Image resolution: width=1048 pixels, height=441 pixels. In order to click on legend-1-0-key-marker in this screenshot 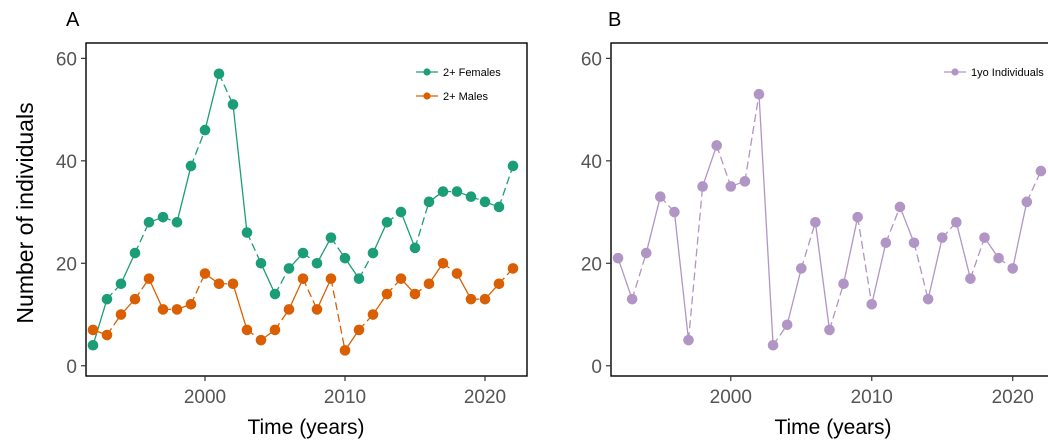, I will do `click(954, 71)`.